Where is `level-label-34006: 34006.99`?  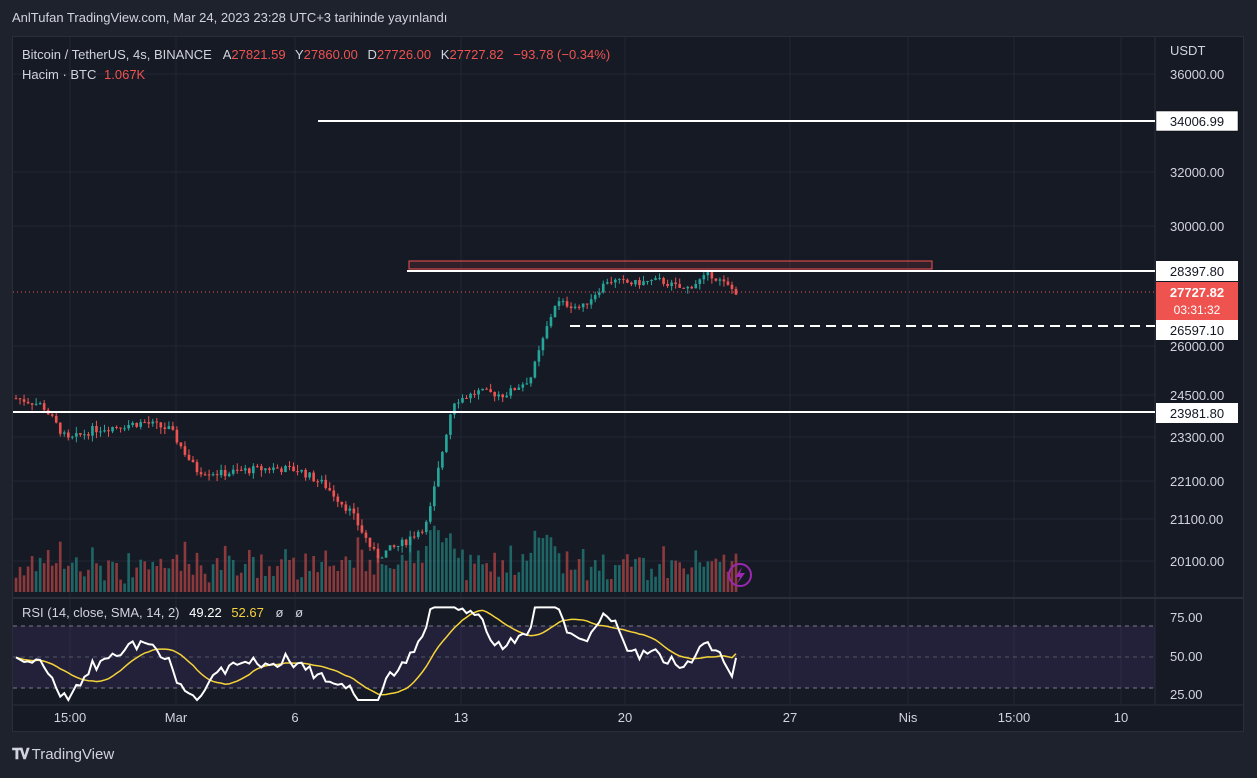
level-label-34006: 34006.99 is located at coordinates (1197, 121).